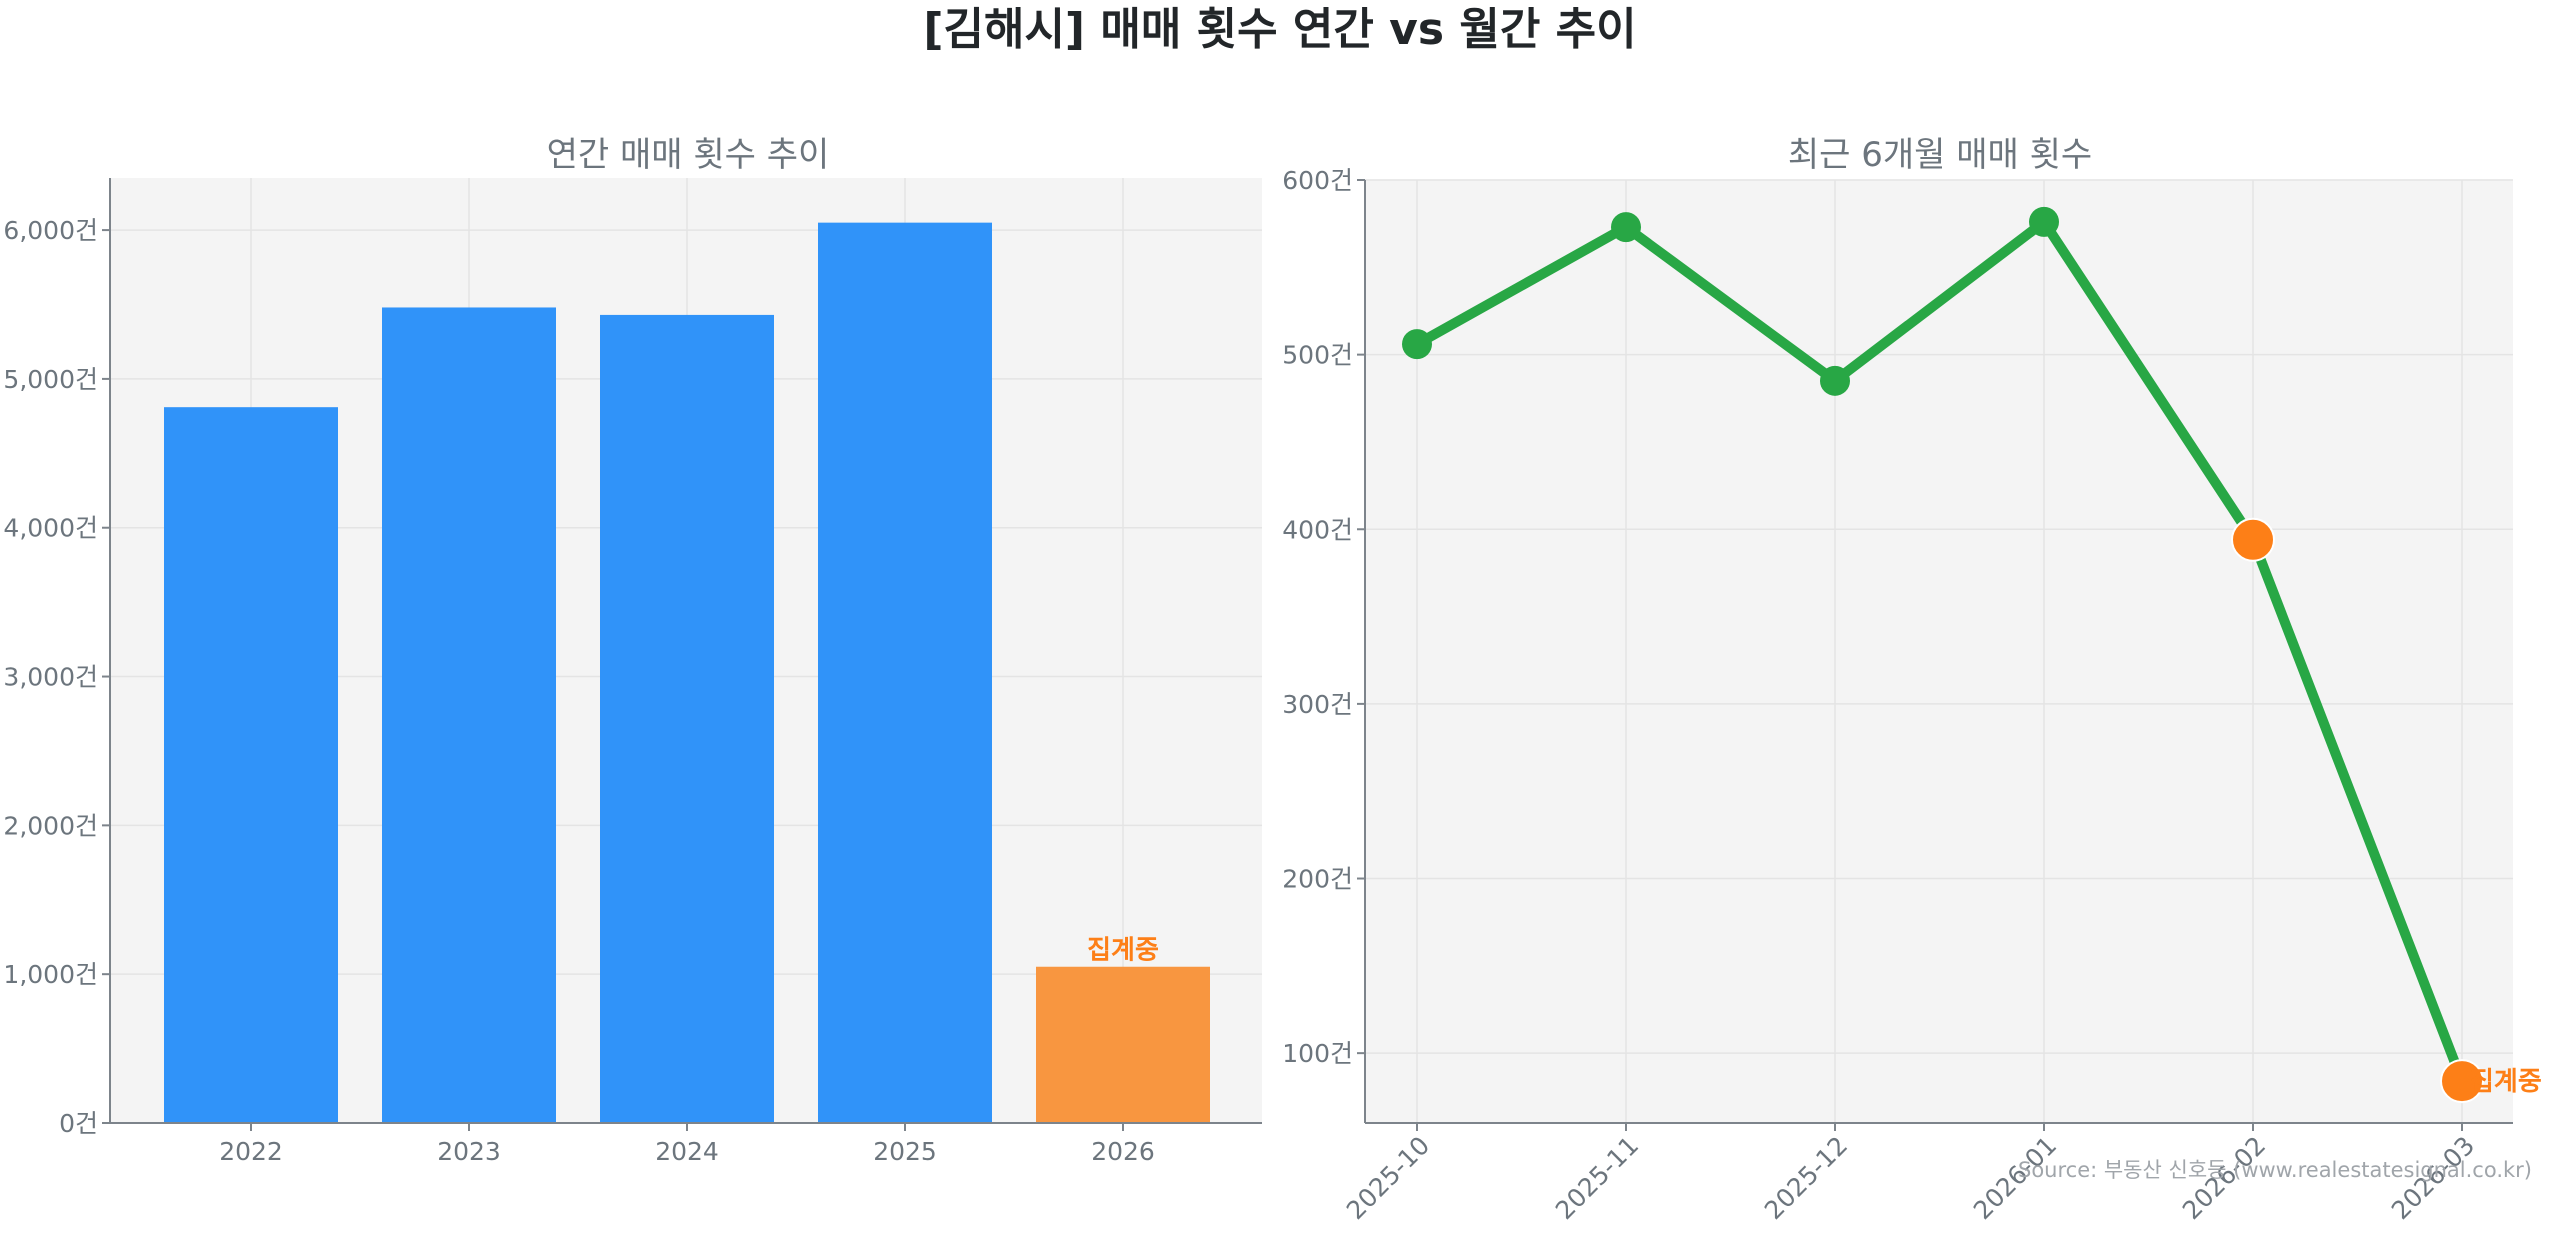 This screenshot has width=2560, height=1234. I want to click on annual-annotations: 집계중, so click(1123, 951).